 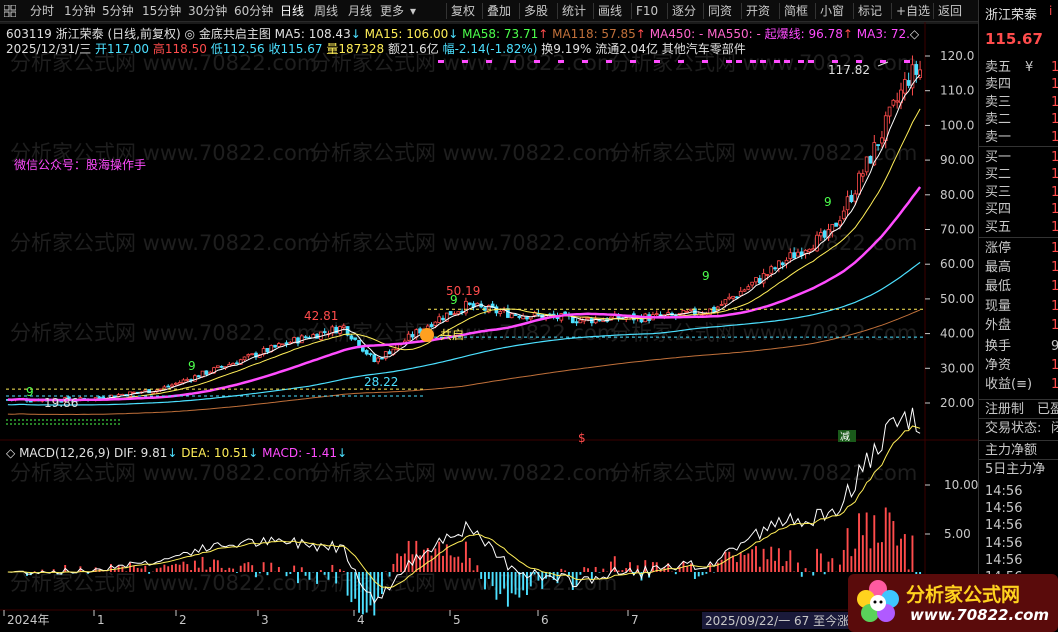 What do you see at coordinates (1021, 192) in the screenshot?
I see `order-book-row: 买三 1` at bounding box center [1021, 192].